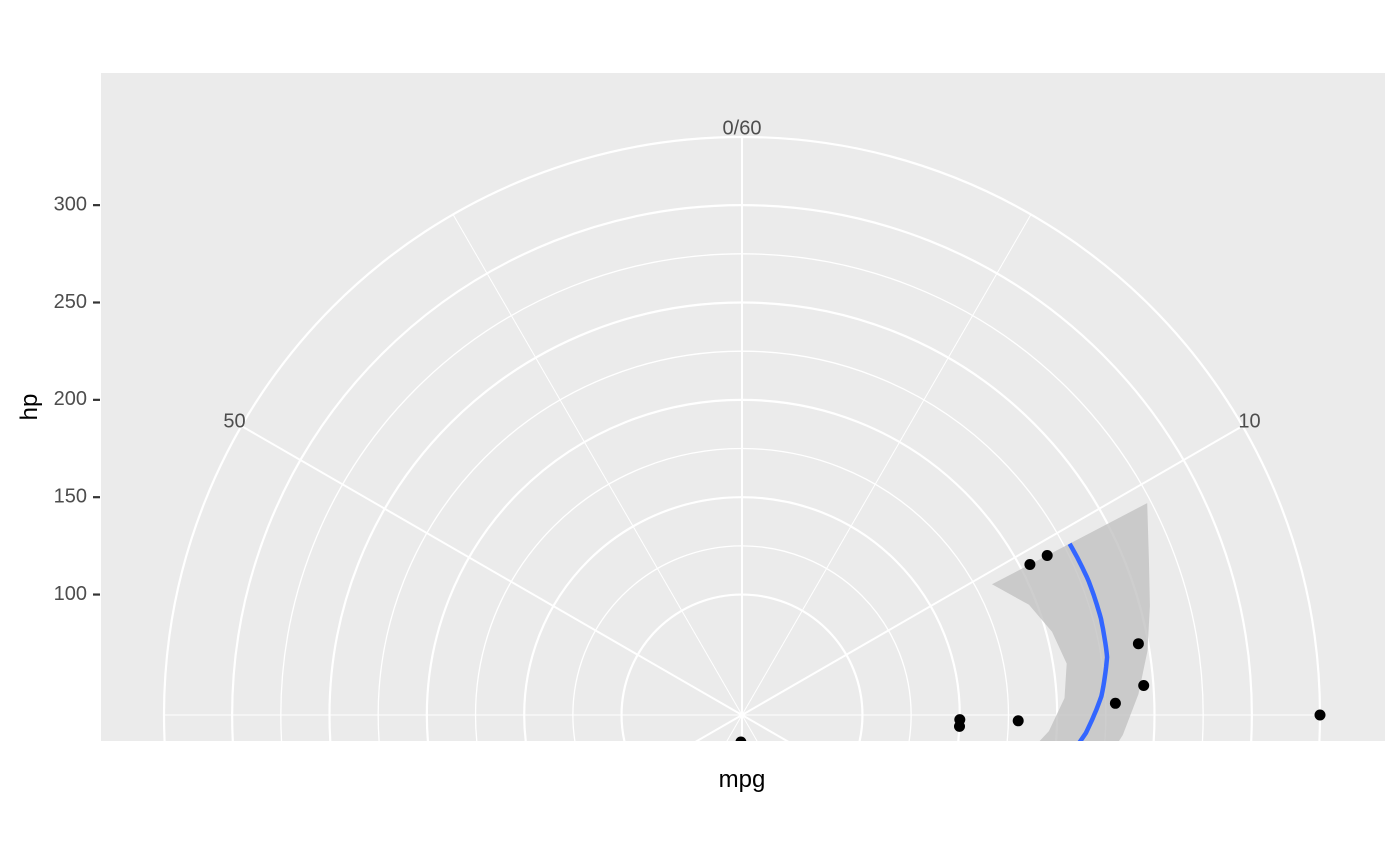  What do you see at coordinates (742, 128) in the screenshot?
I see `angle-tick-label: 0/60` at bounding box center [742, 128].